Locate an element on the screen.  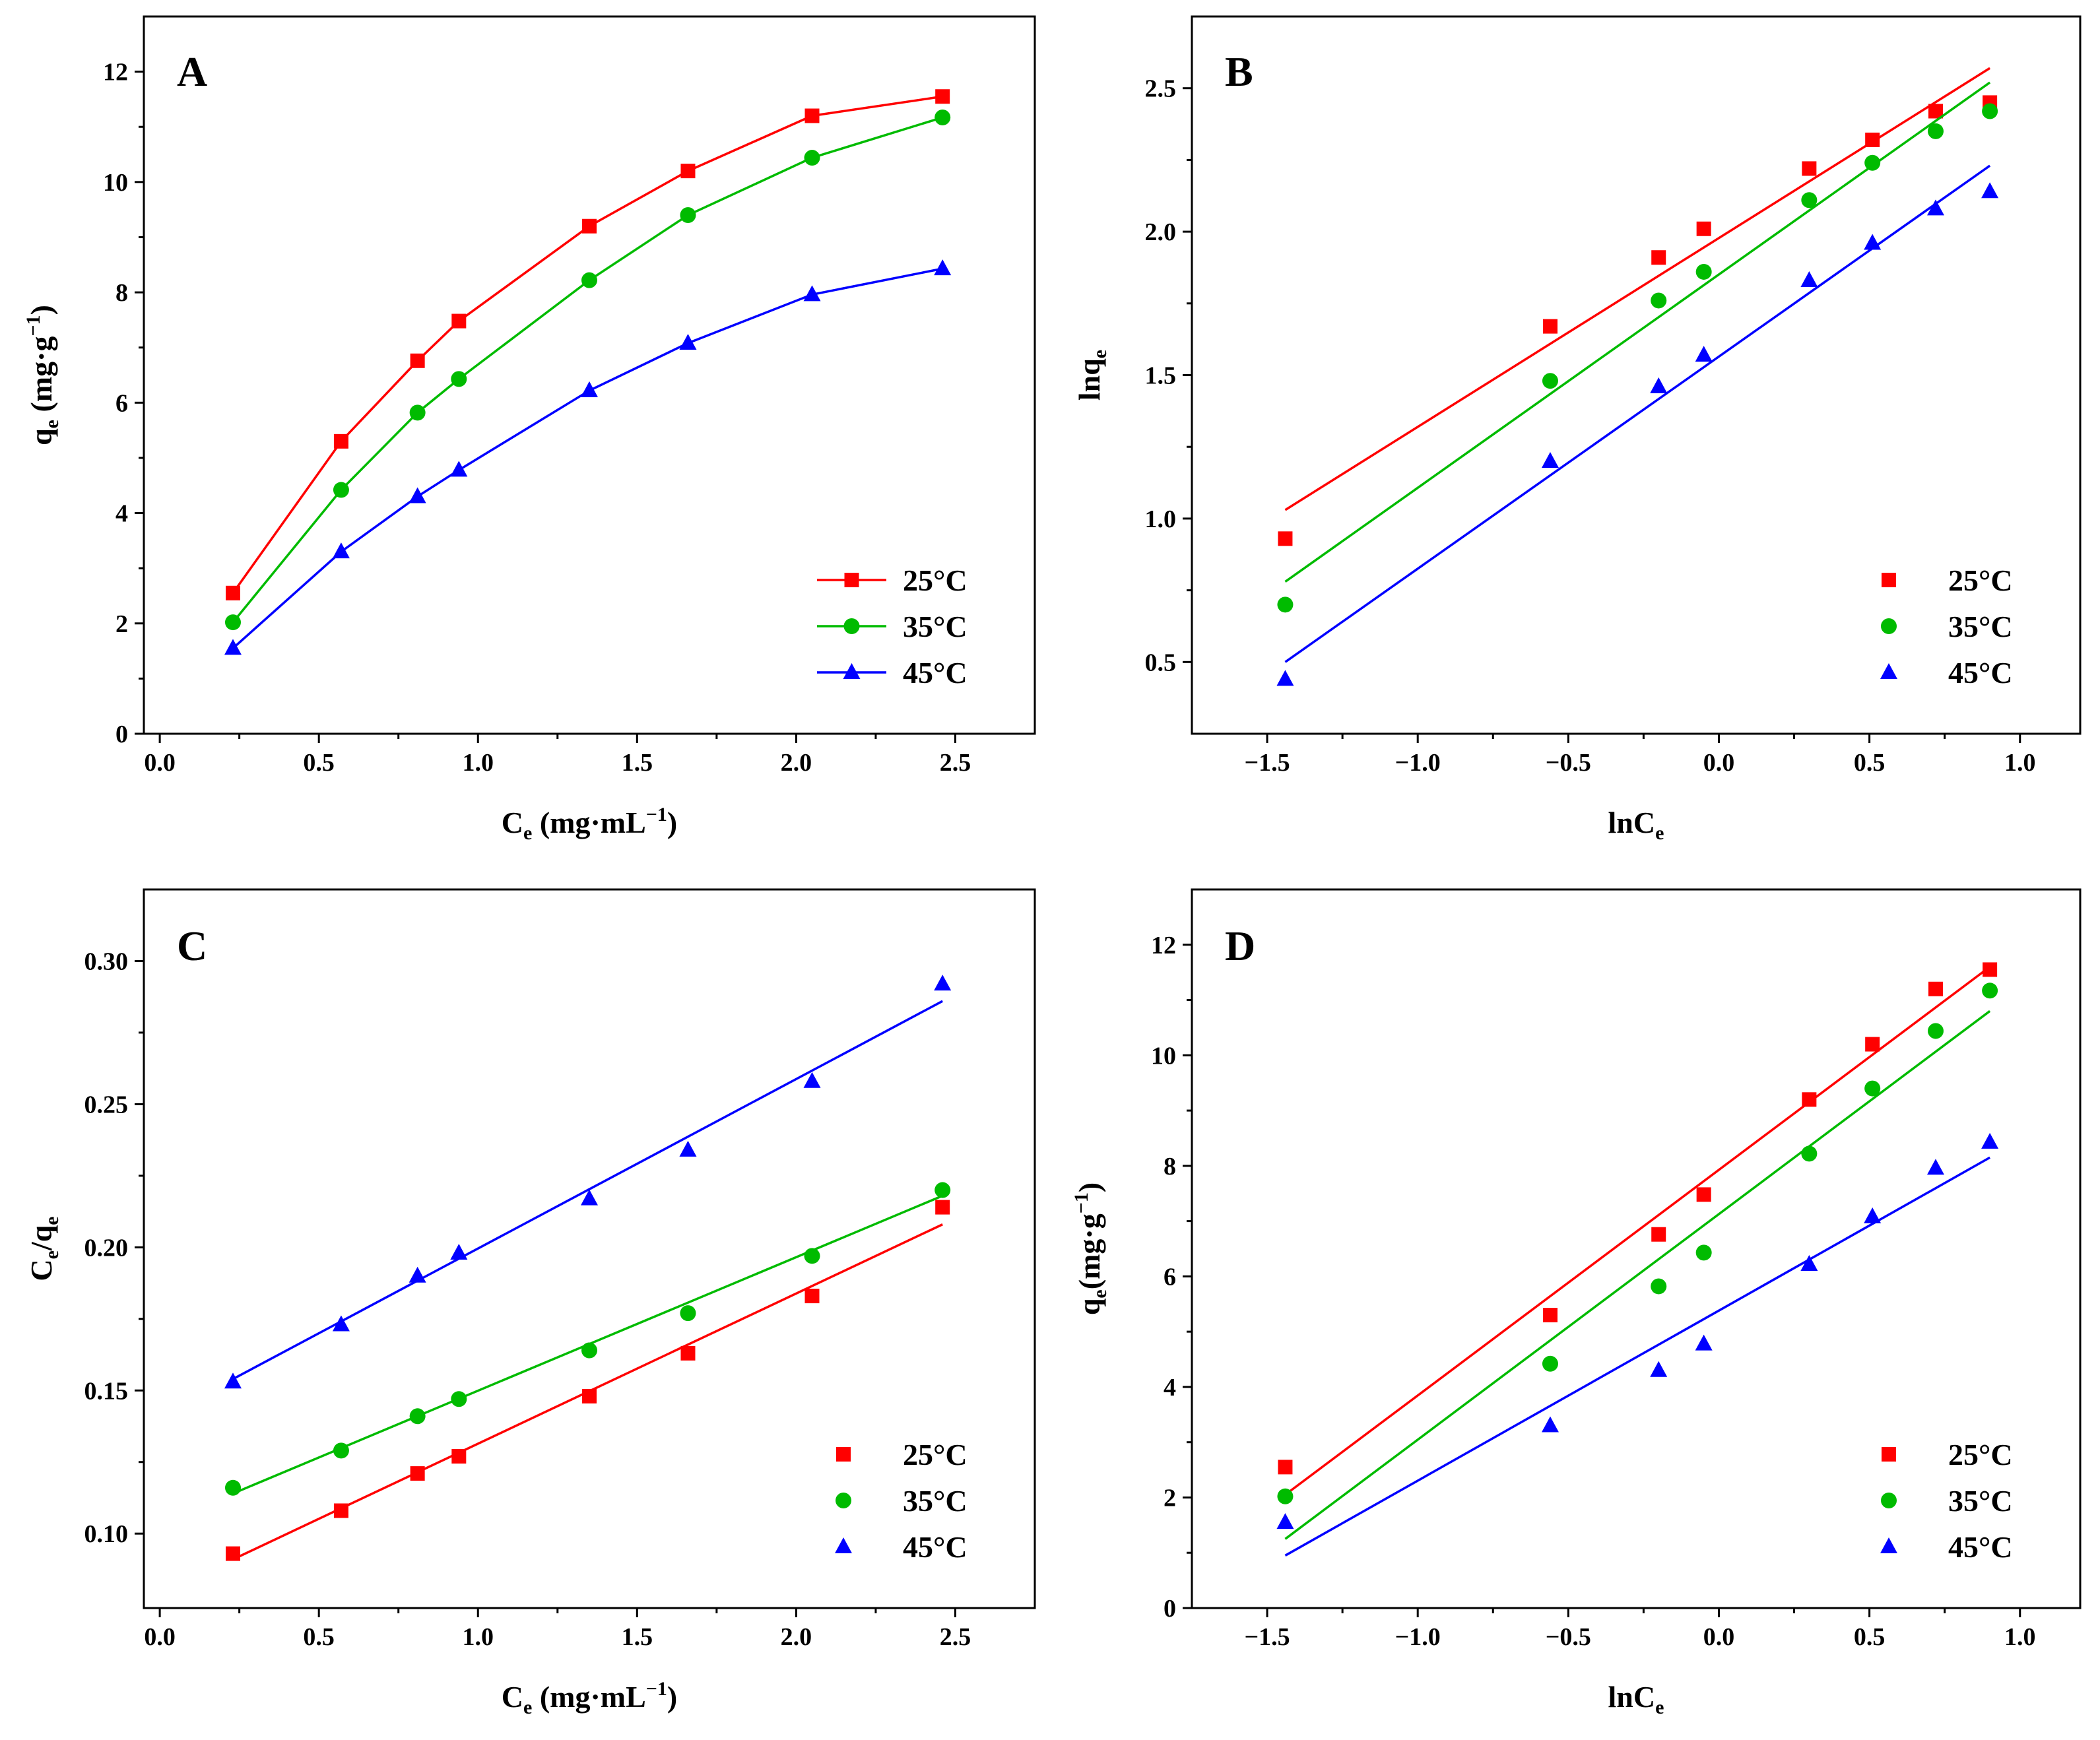
y-tick-label: 0.5 is located at coordinates (1161, 662).